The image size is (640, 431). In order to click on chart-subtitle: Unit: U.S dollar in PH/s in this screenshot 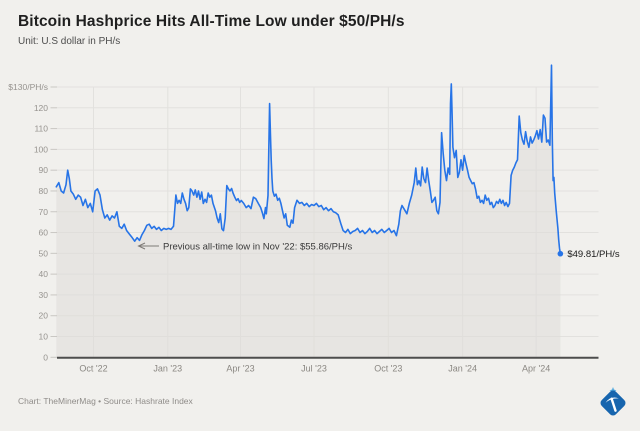, I will do `click(69, 41)`.